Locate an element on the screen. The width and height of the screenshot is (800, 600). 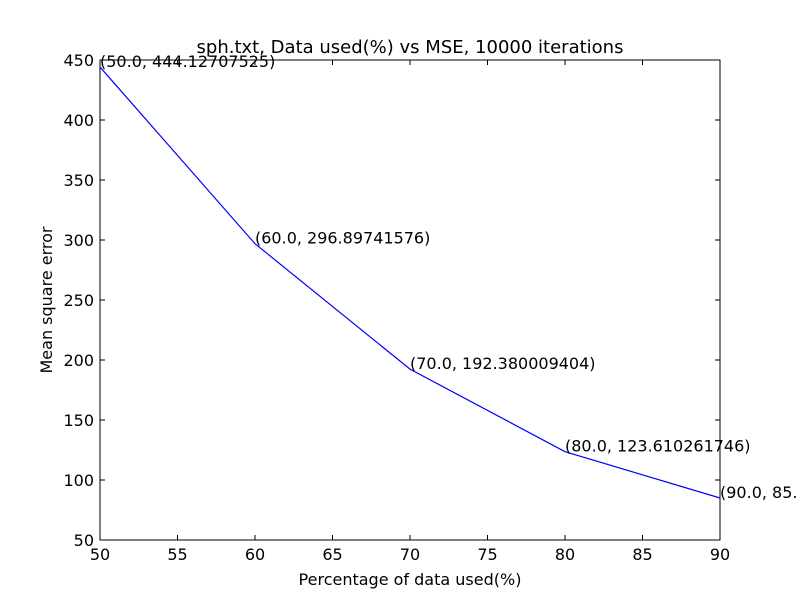
x-tick-label: 70 is located at coordinates (410, 554).